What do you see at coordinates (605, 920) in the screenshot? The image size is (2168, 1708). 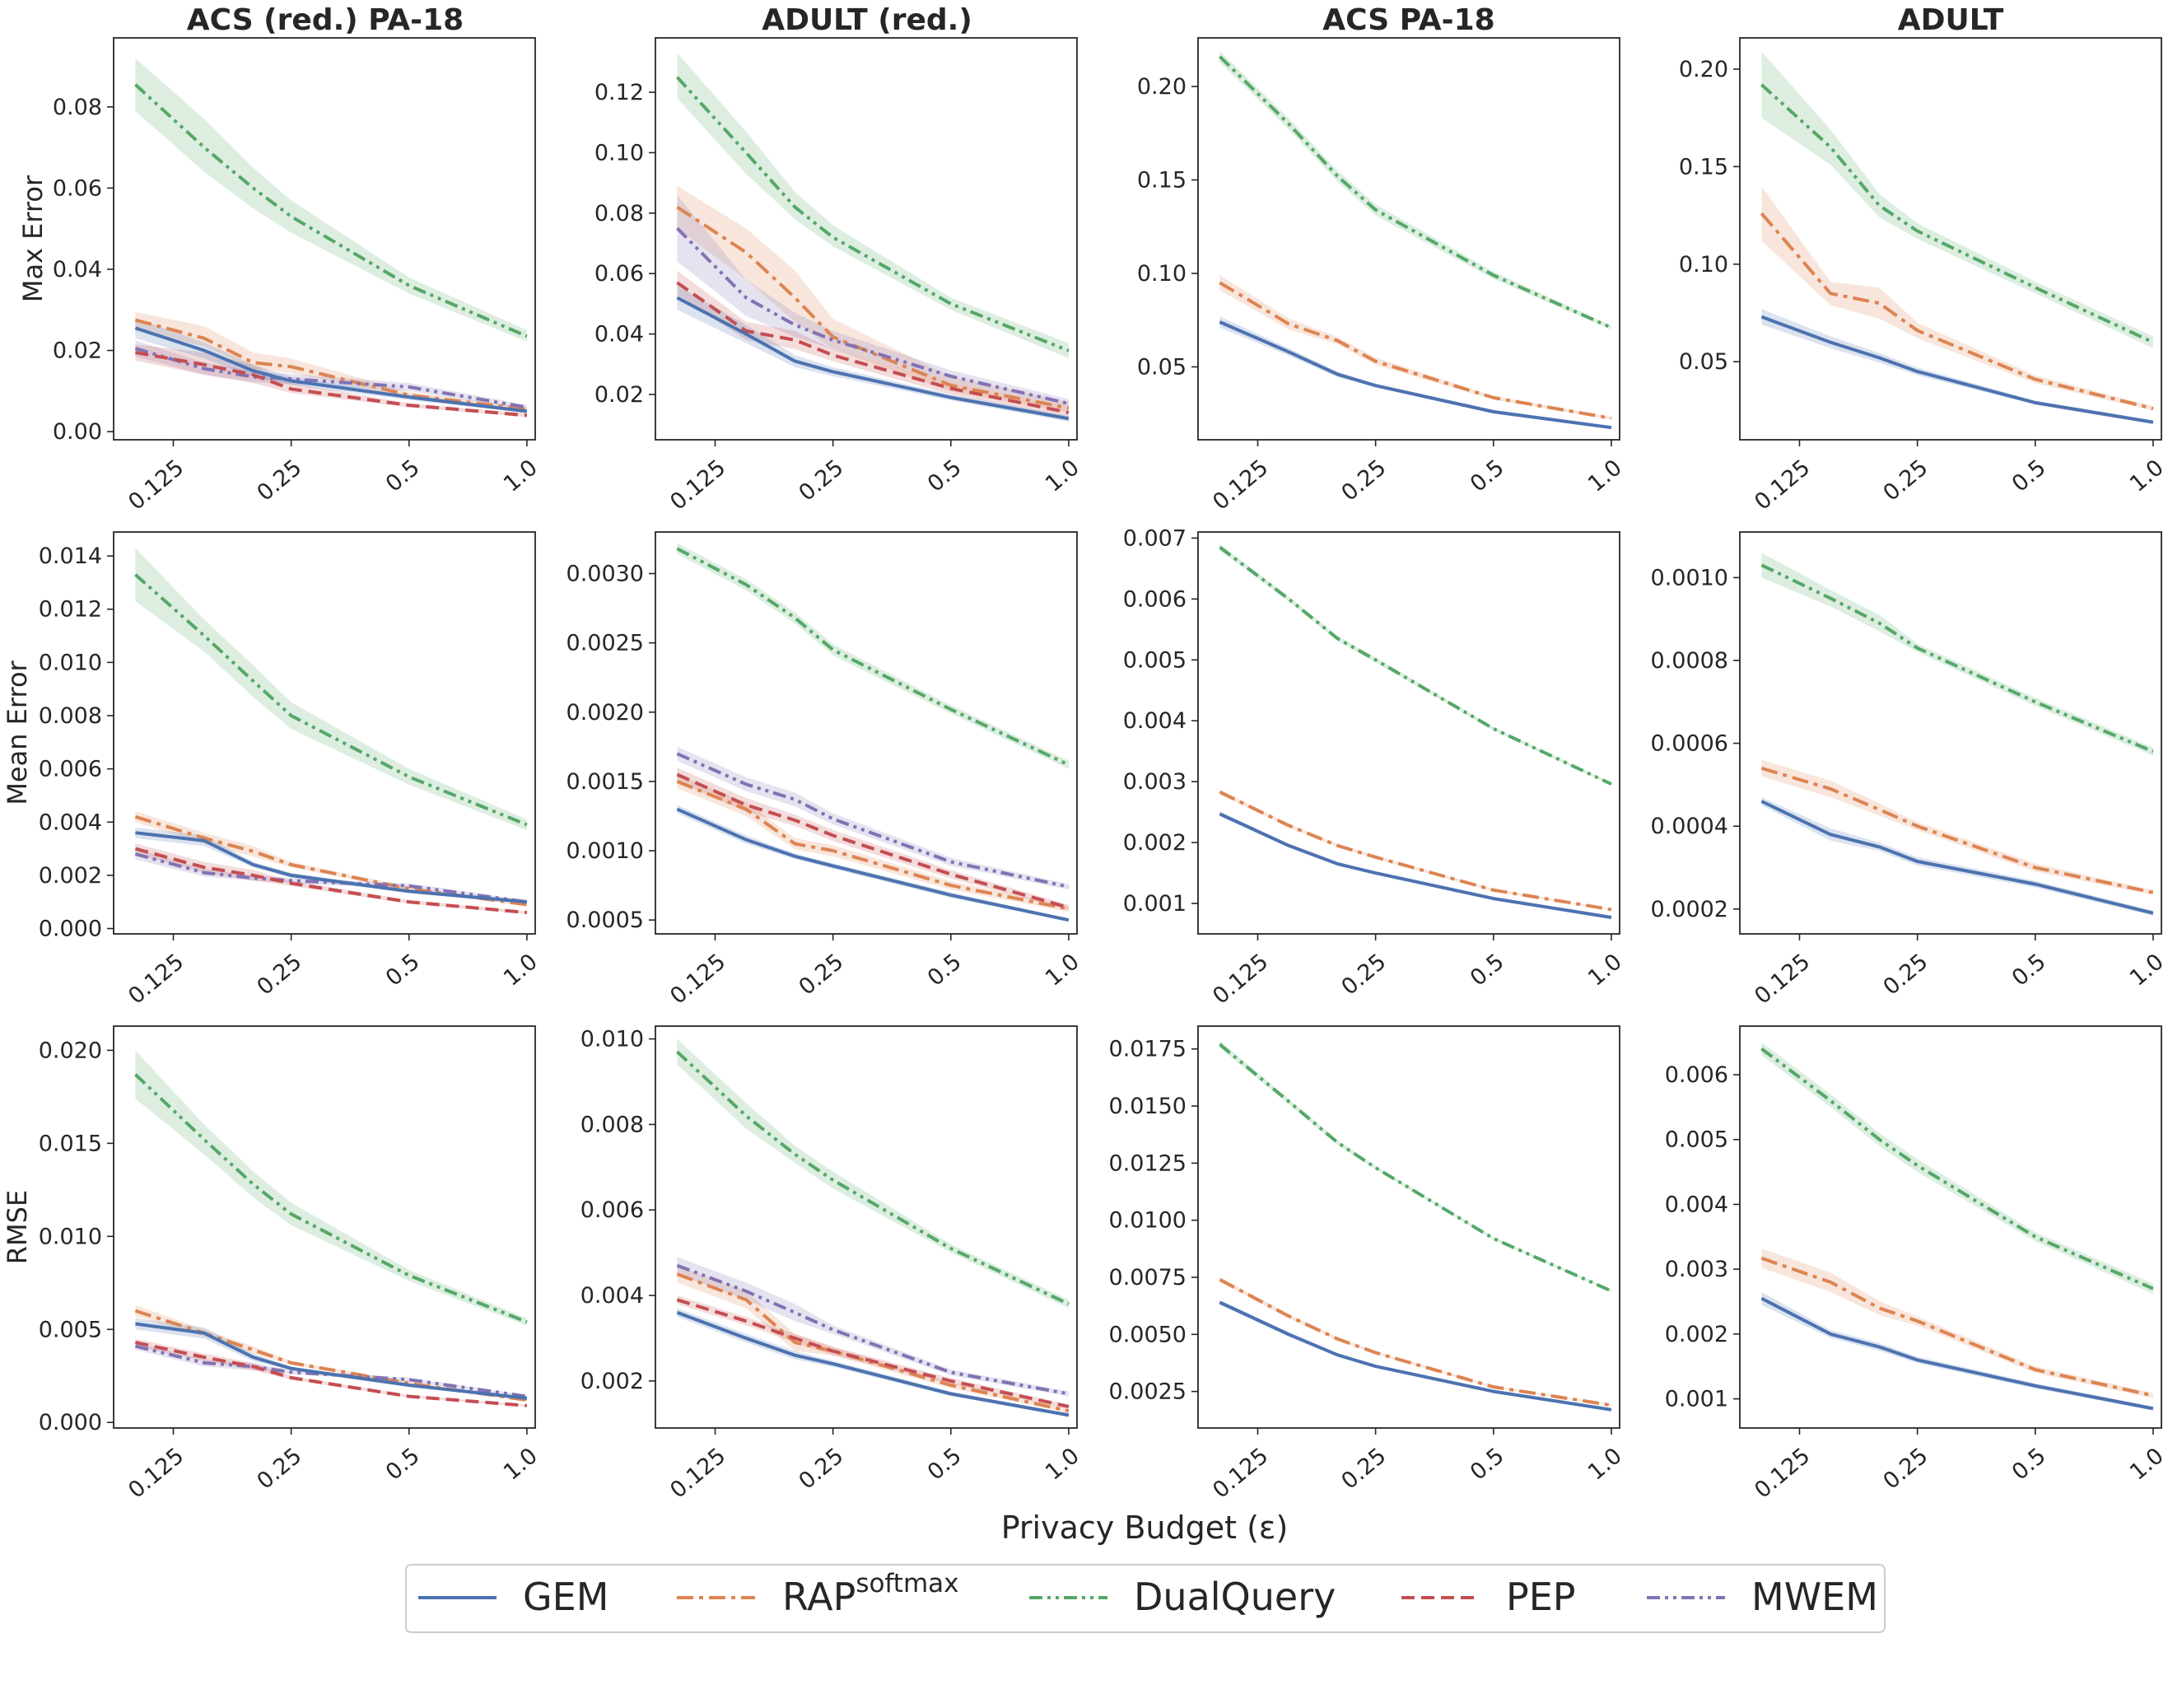 I see `y-tick-label: 0.0005` at bounding box center [605, 920].